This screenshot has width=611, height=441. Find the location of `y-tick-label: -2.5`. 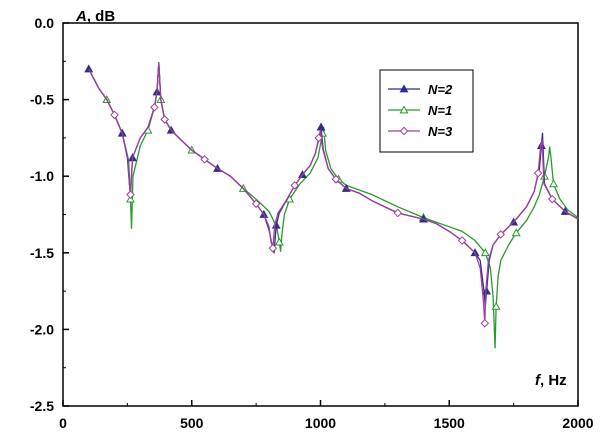

y-tick-label: -2.5 is located at coordinates (42, 406).